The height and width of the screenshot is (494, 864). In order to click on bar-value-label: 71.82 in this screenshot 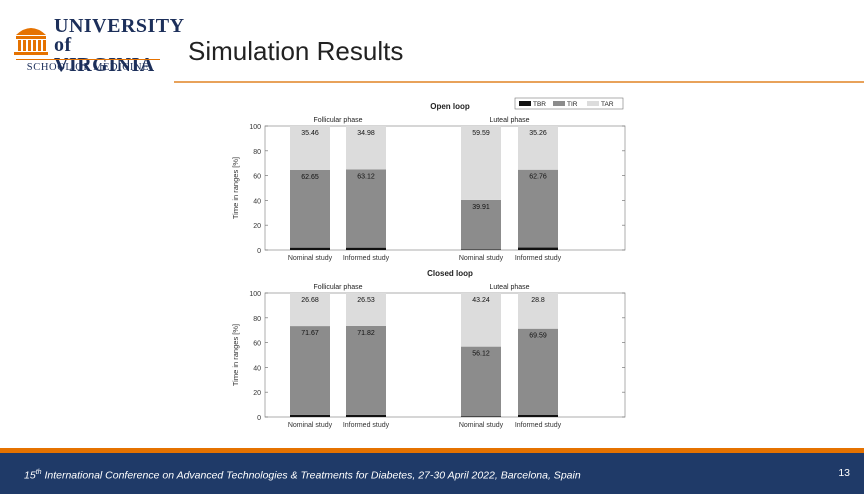, I will do `click(366, 333)`.